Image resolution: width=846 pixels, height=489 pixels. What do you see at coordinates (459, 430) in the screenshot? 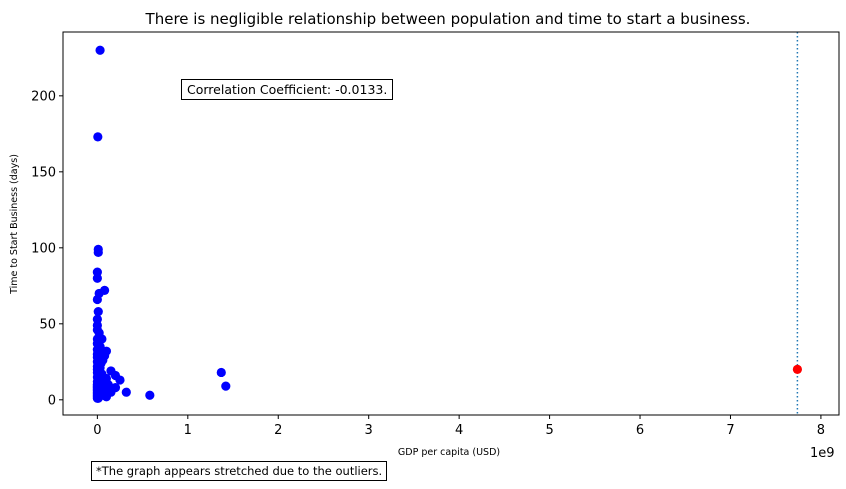
I see `x-tick-label: 4` at bounding box center [459, 430].